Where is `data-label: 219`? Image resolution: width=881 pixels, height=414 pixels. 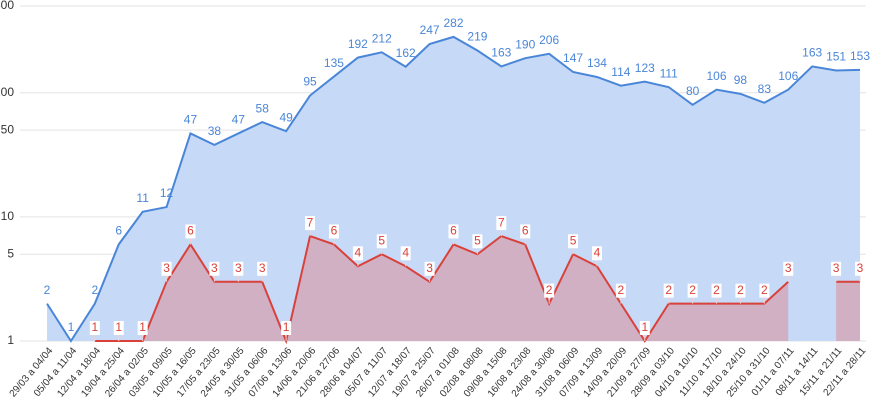
data-label: 219 is located at coordinates (477, 37).